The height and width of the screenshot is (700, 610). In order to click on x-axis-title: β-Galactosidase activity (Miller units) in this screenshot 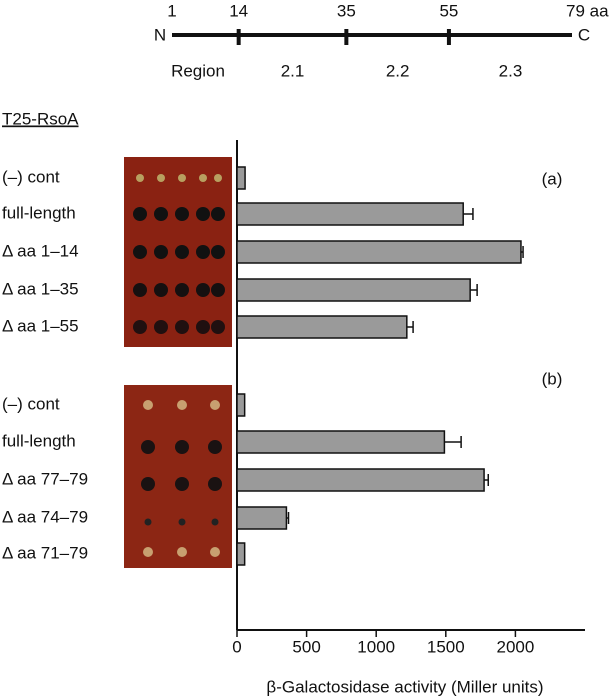, I will do `click(404, 686)`.